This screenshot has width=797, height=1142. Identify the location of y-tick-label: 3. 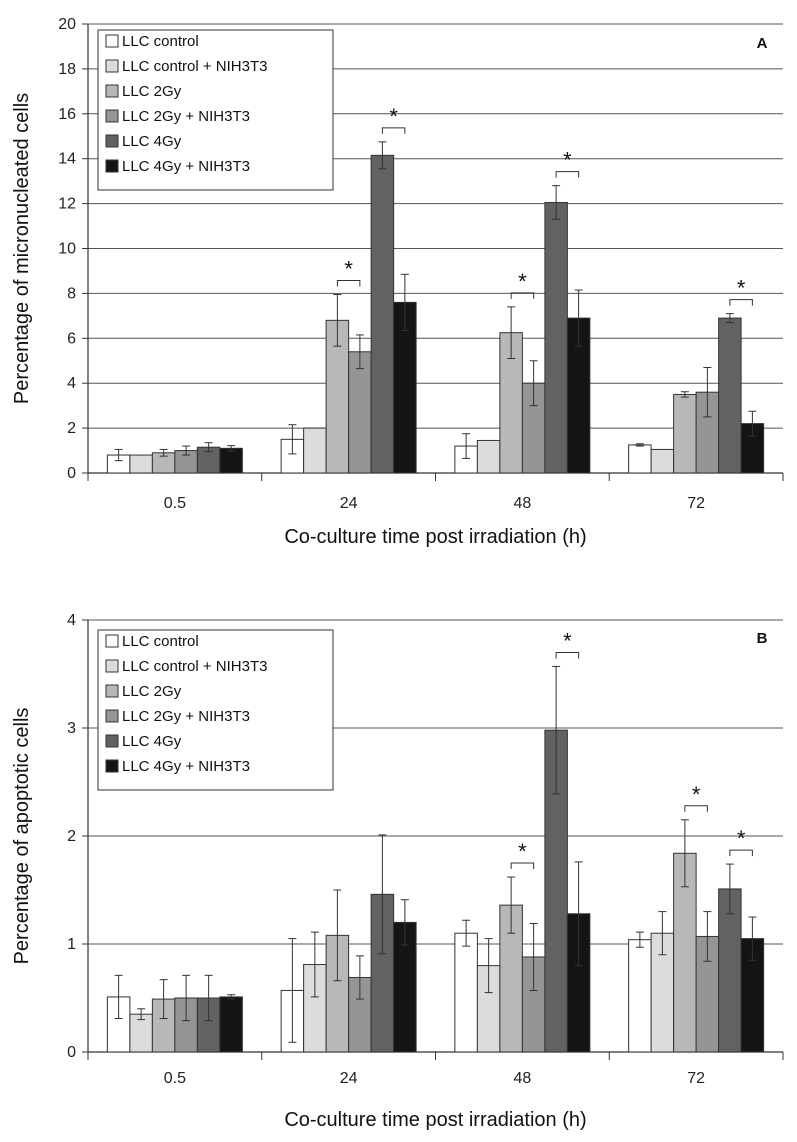
(71, 728).